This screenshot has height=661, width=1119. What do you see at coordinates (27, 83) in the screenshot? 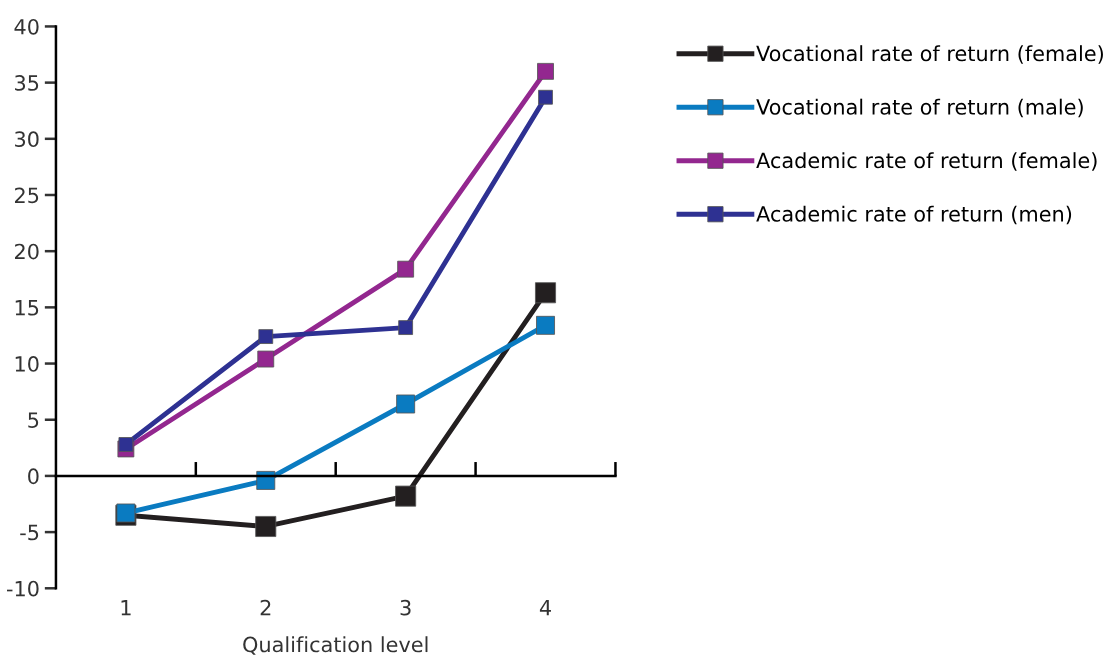
I see `y-tick-label: 35` at bounding box center [27, 83].